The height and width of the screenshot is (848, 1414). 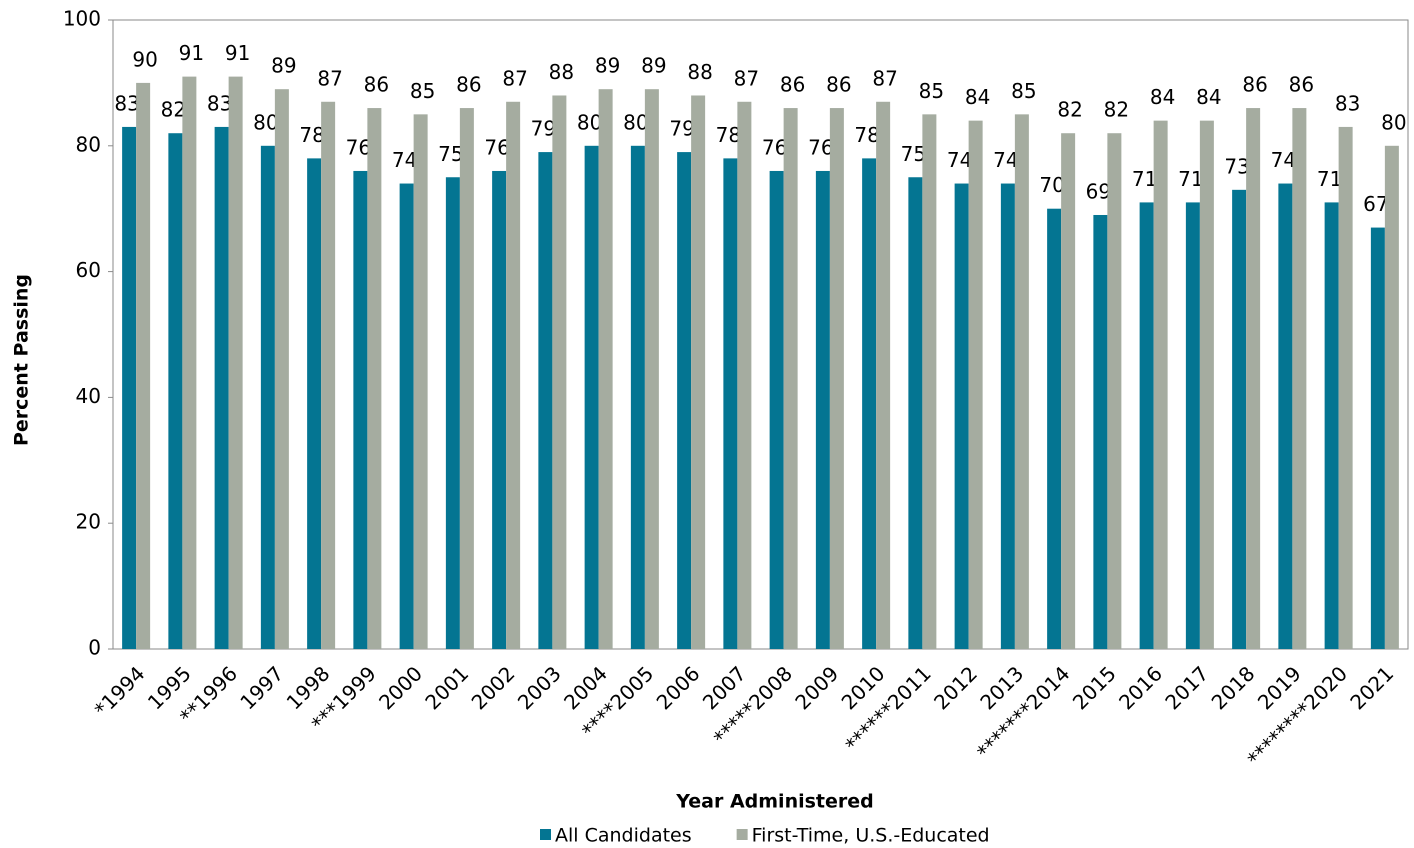 What do you see at coordinates (1371, 687) in the screenshot?
I see `x-tick-label: 2021` at bounding box center [1371, 687].